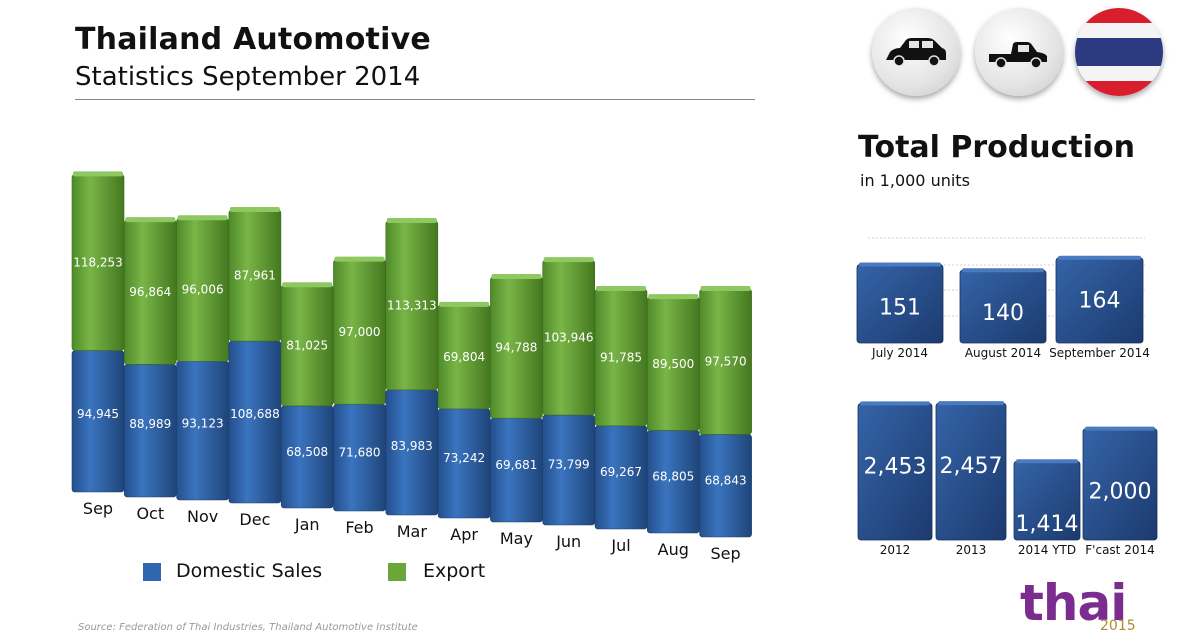 Image resolution: width=1200 pixels, height=634 pixels. What do you see at coordinates (516, 538) in the screenshot?
I see `x-tick-label: May` at bounding box center [516, 538].